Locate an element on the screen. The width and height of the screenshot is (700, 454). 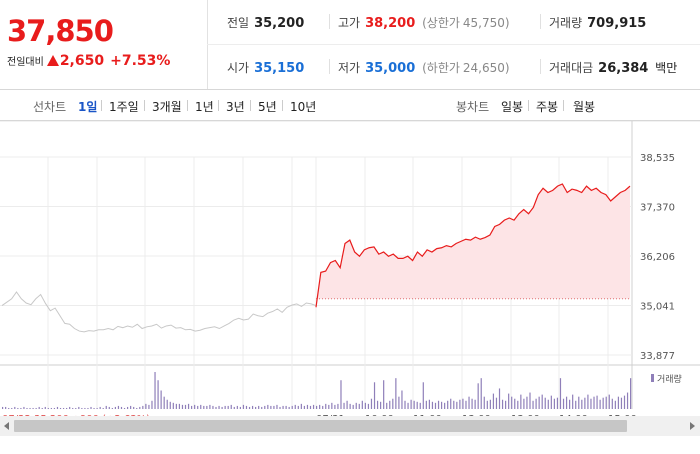
summary-row-1: 전일 35,200 고가 38,200 (상한가 45,750) 거래량 709,915 is located at coordinates (453, 22).